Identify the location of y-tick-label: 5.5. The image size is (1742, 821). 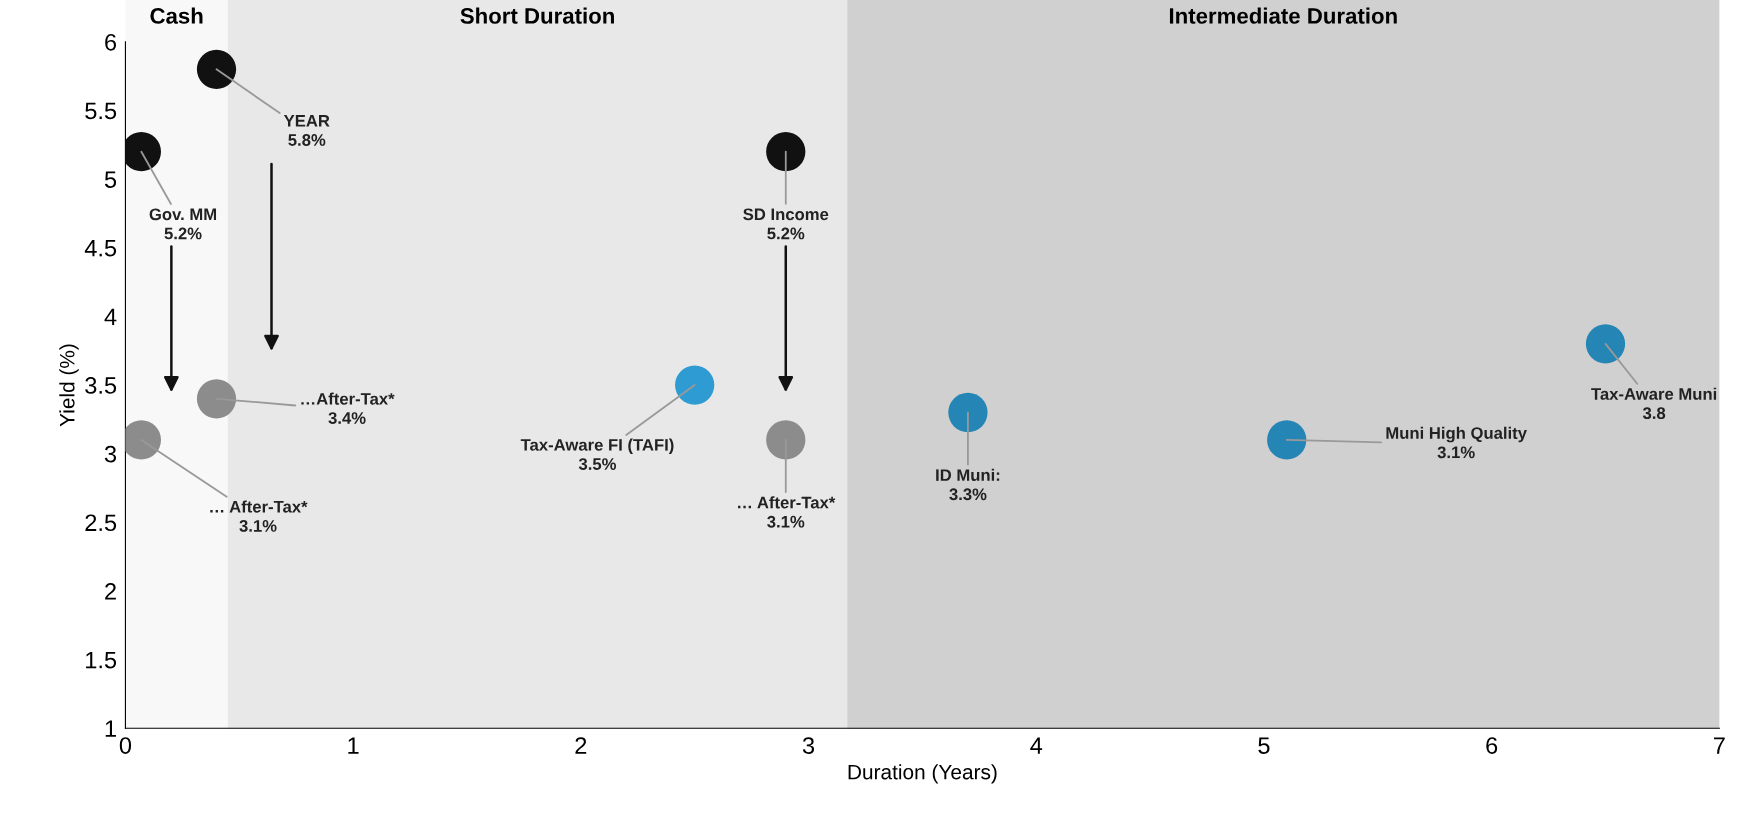
(101, 111).